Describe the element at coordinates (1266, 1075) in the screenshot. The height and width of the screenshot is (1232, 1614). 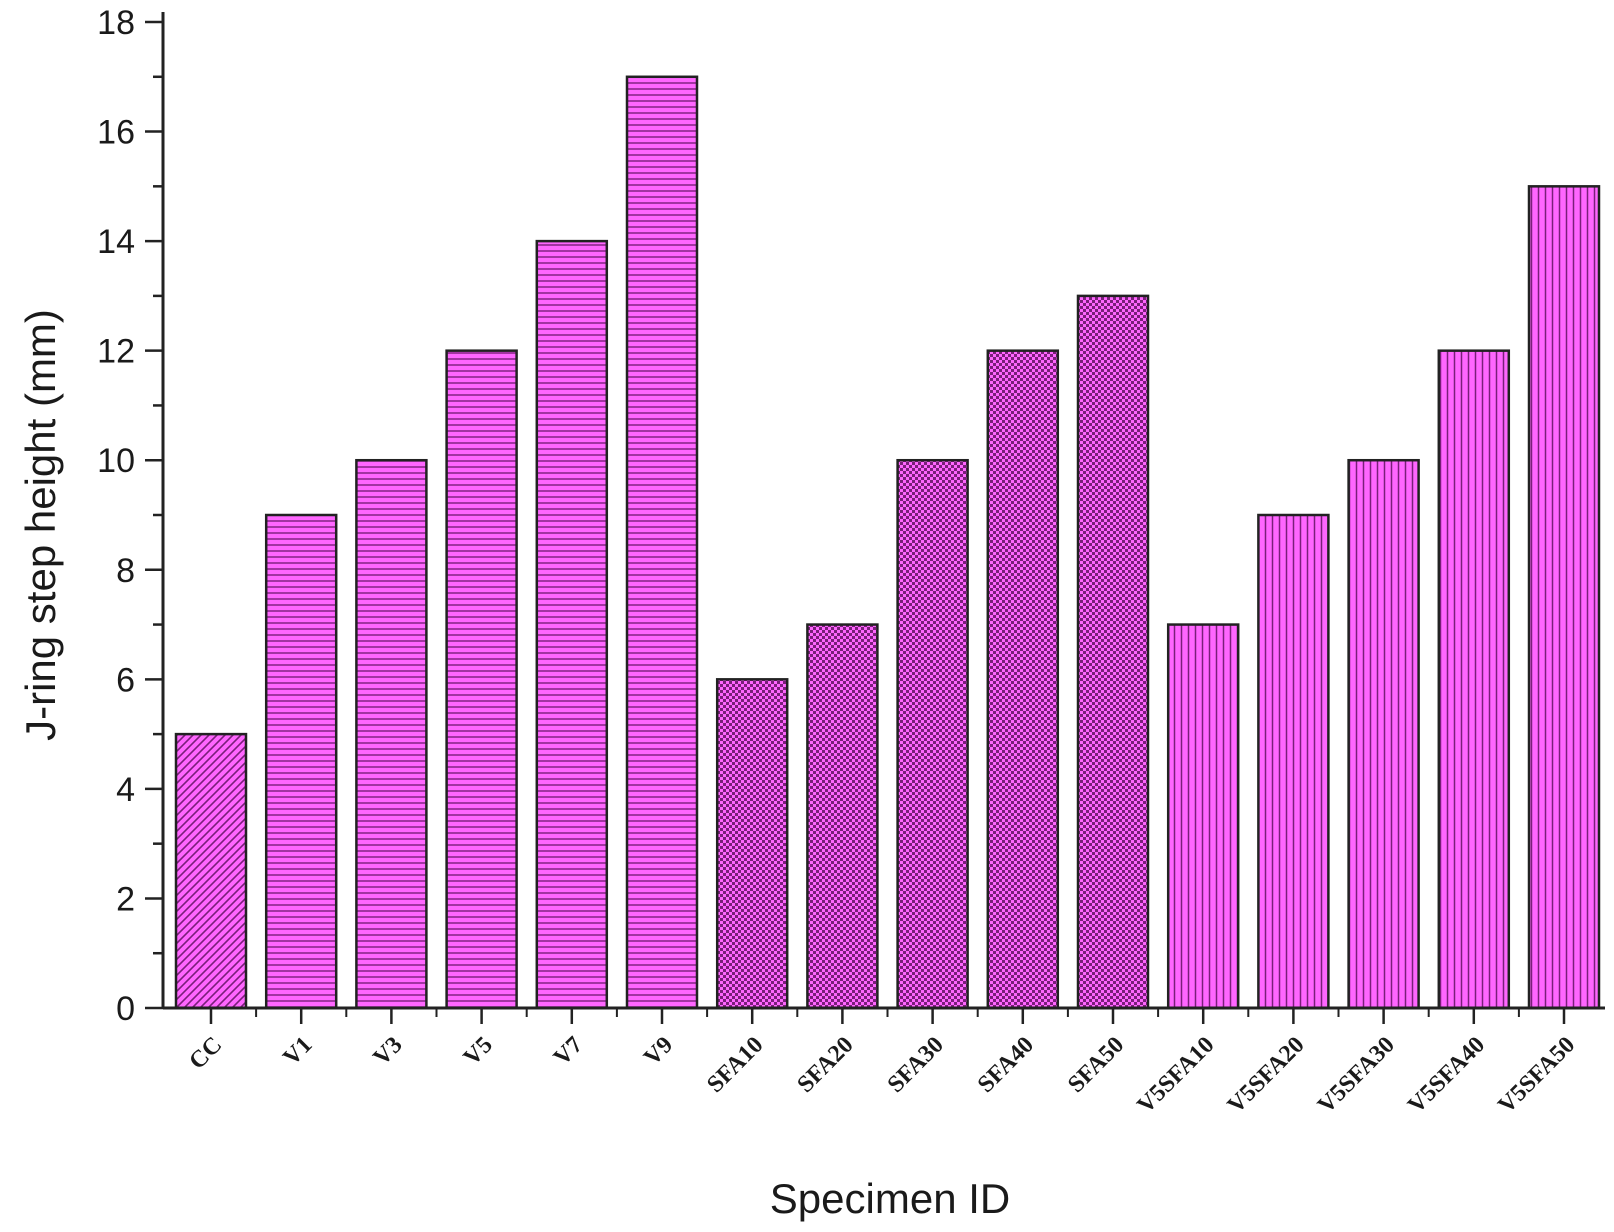
I see `x-tick-label: V5SFA20` at that location.